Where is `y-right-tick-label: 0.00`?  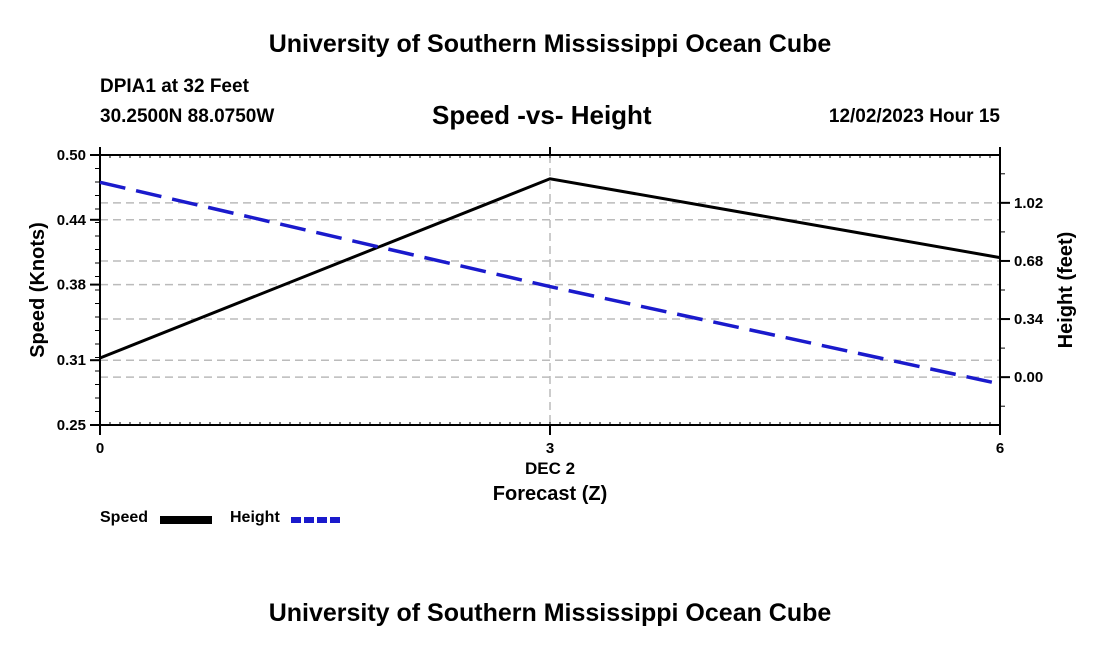 y-right-tick-label: 0.00 is located at coordinates (1028, 377).